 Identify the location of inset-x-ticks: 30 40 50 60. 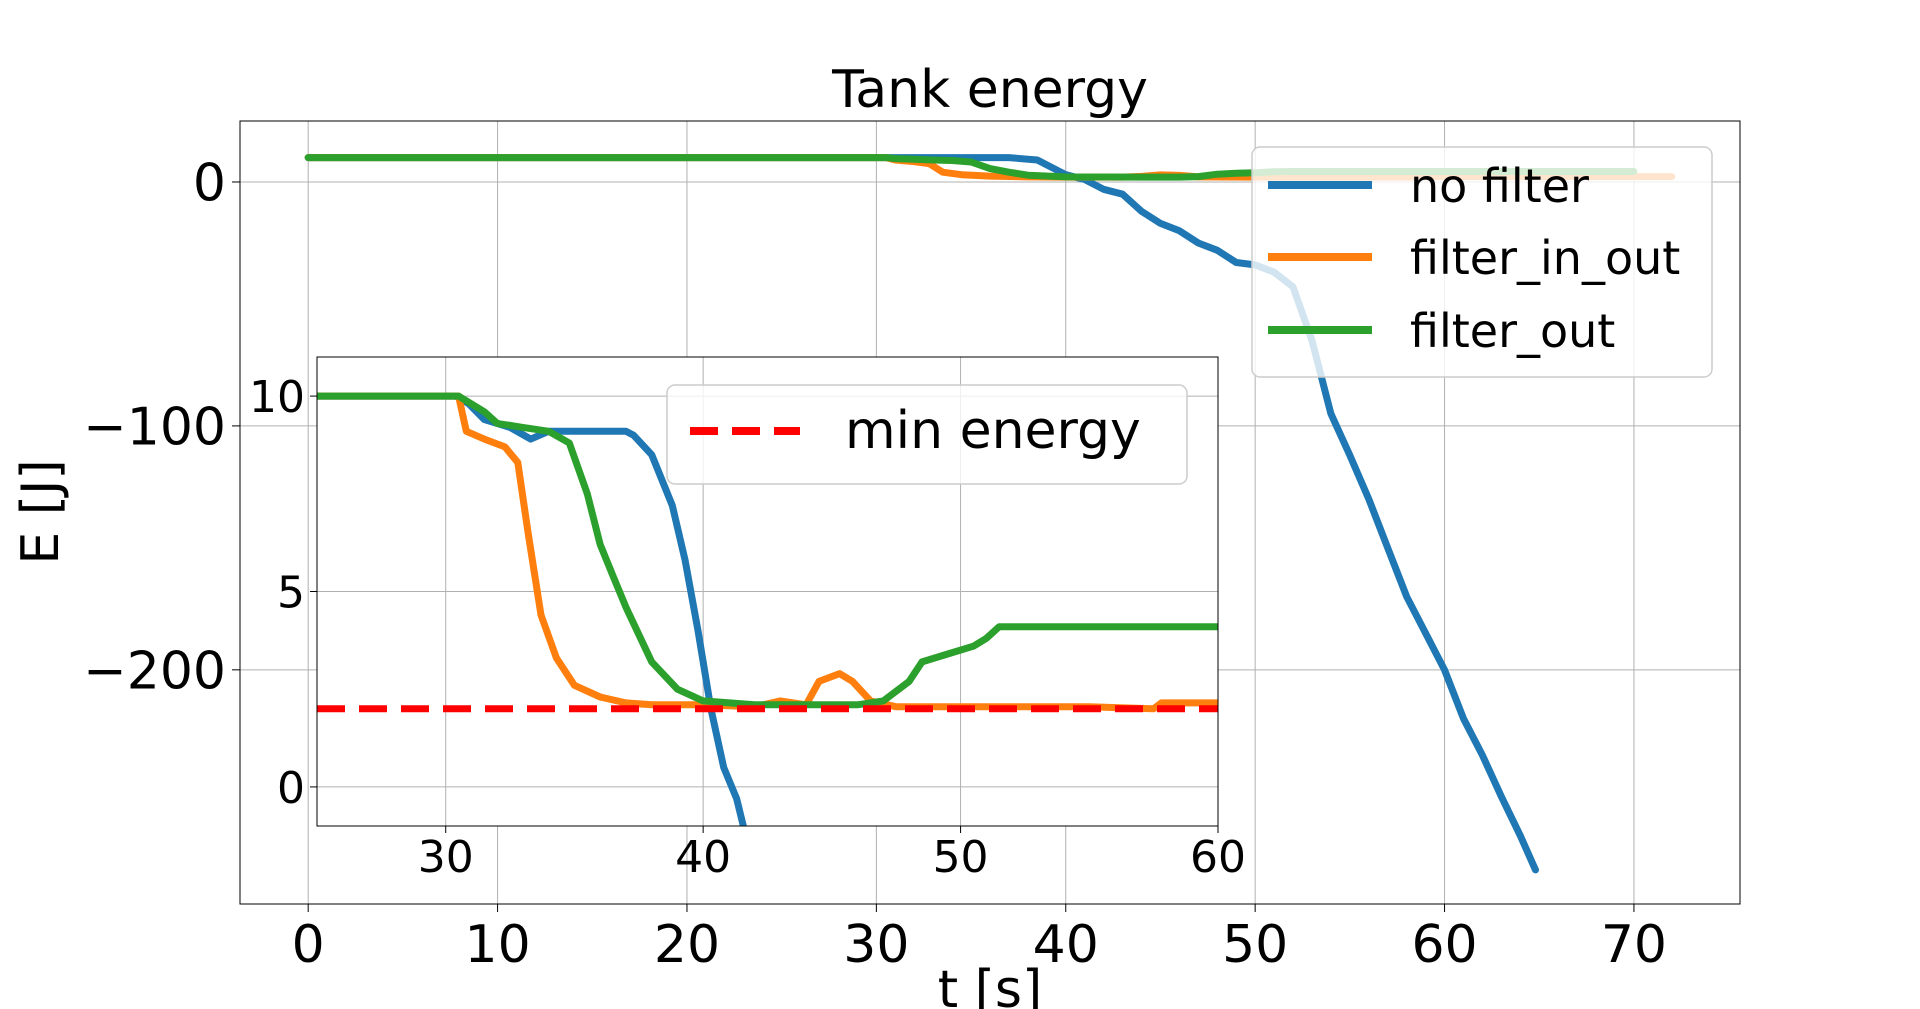
(832, 854).